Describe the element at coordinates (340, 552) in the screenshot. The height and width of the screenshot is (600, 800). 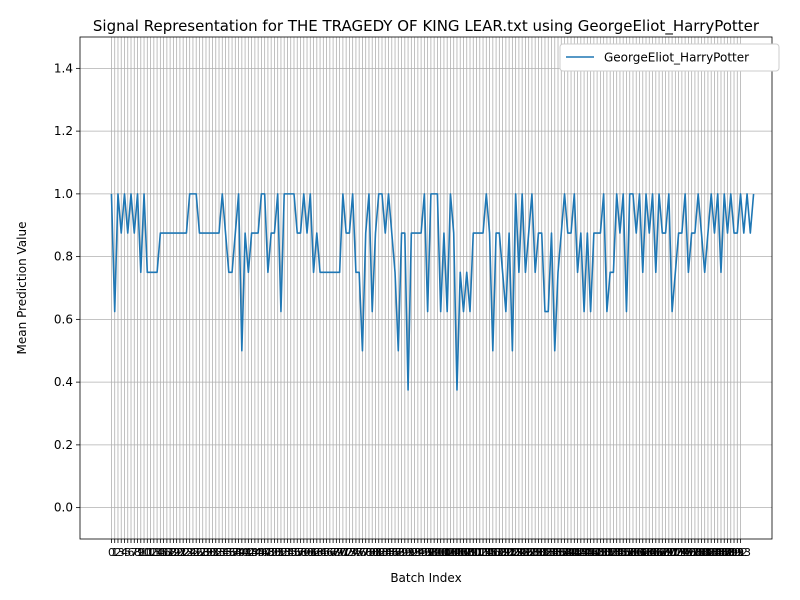
I see `x-tick-label: 70` at that location.